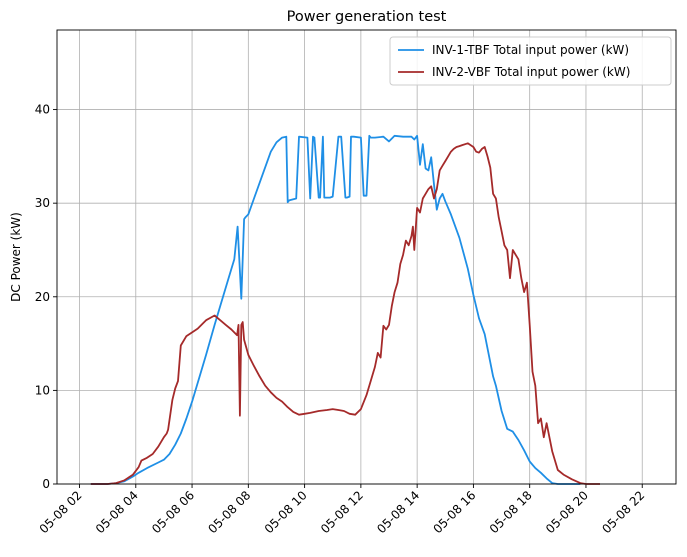  Describe the element at coordinates (42, 390) in the screenshot. I see `y-tick-label: 10` at that location.